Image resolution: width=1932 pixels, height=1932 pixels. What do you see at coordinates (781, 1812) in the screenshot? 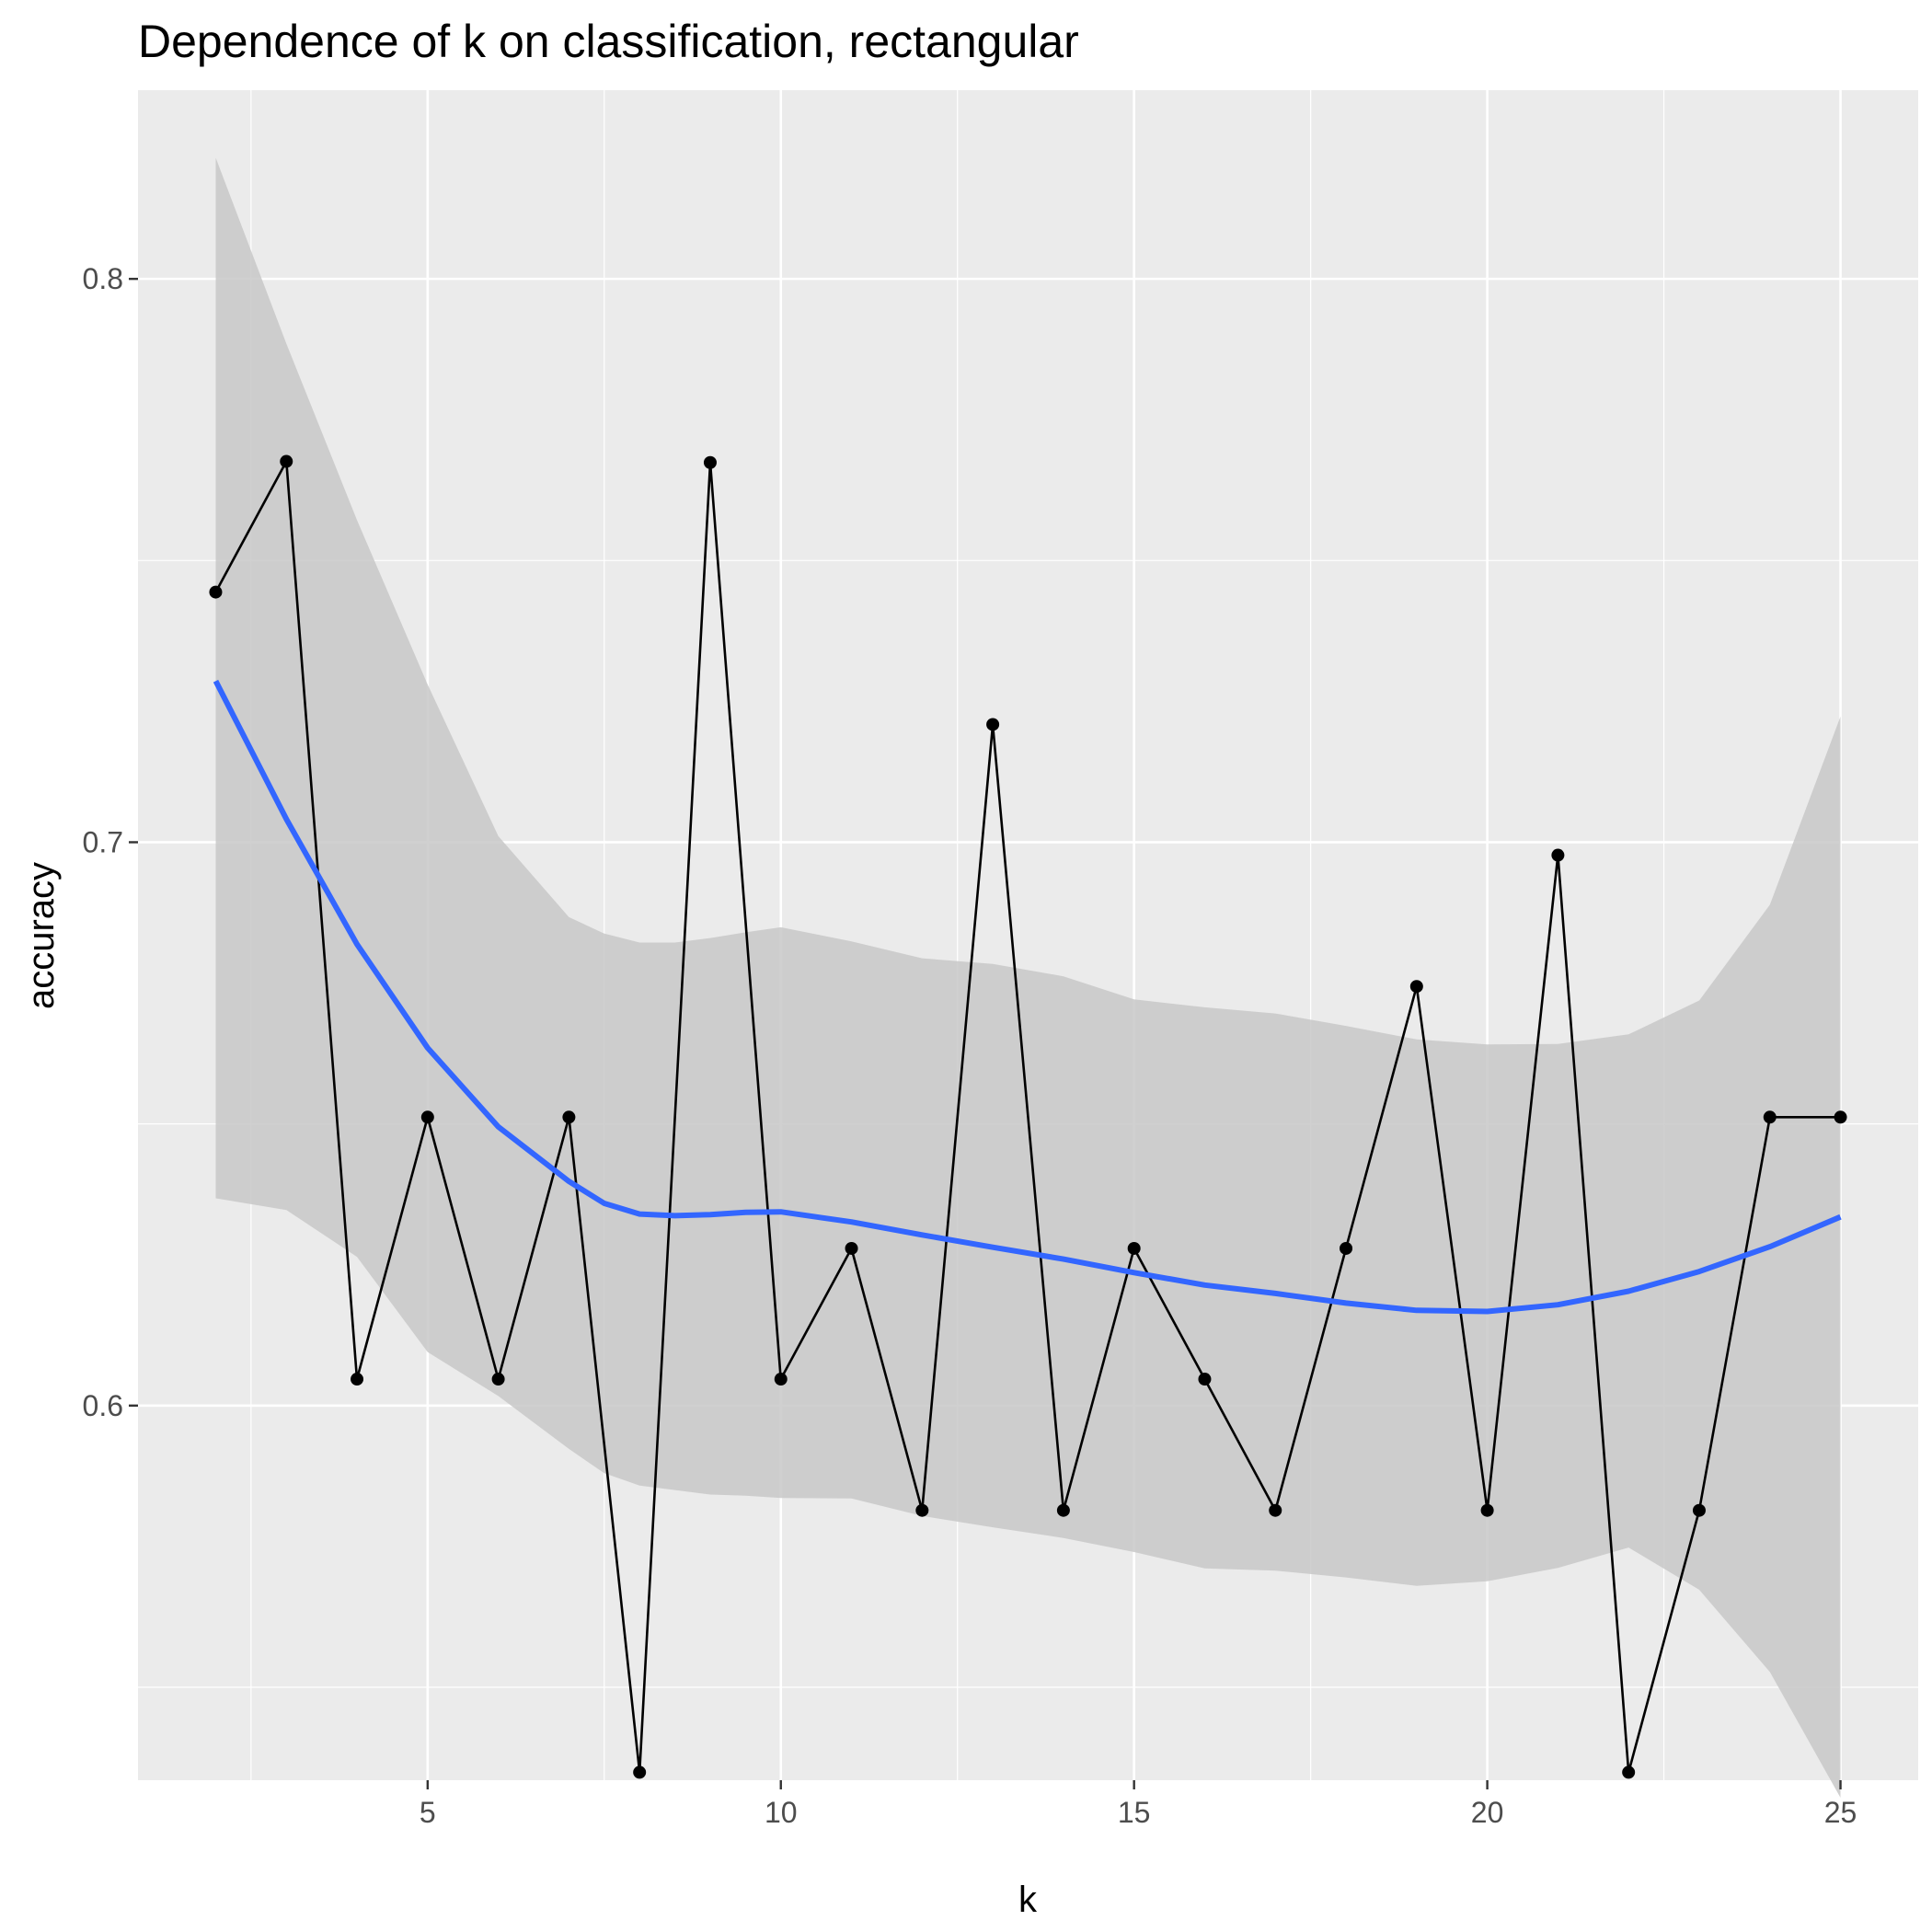
I see `x-tick-label: 10` at bounding box center [781, 1812].